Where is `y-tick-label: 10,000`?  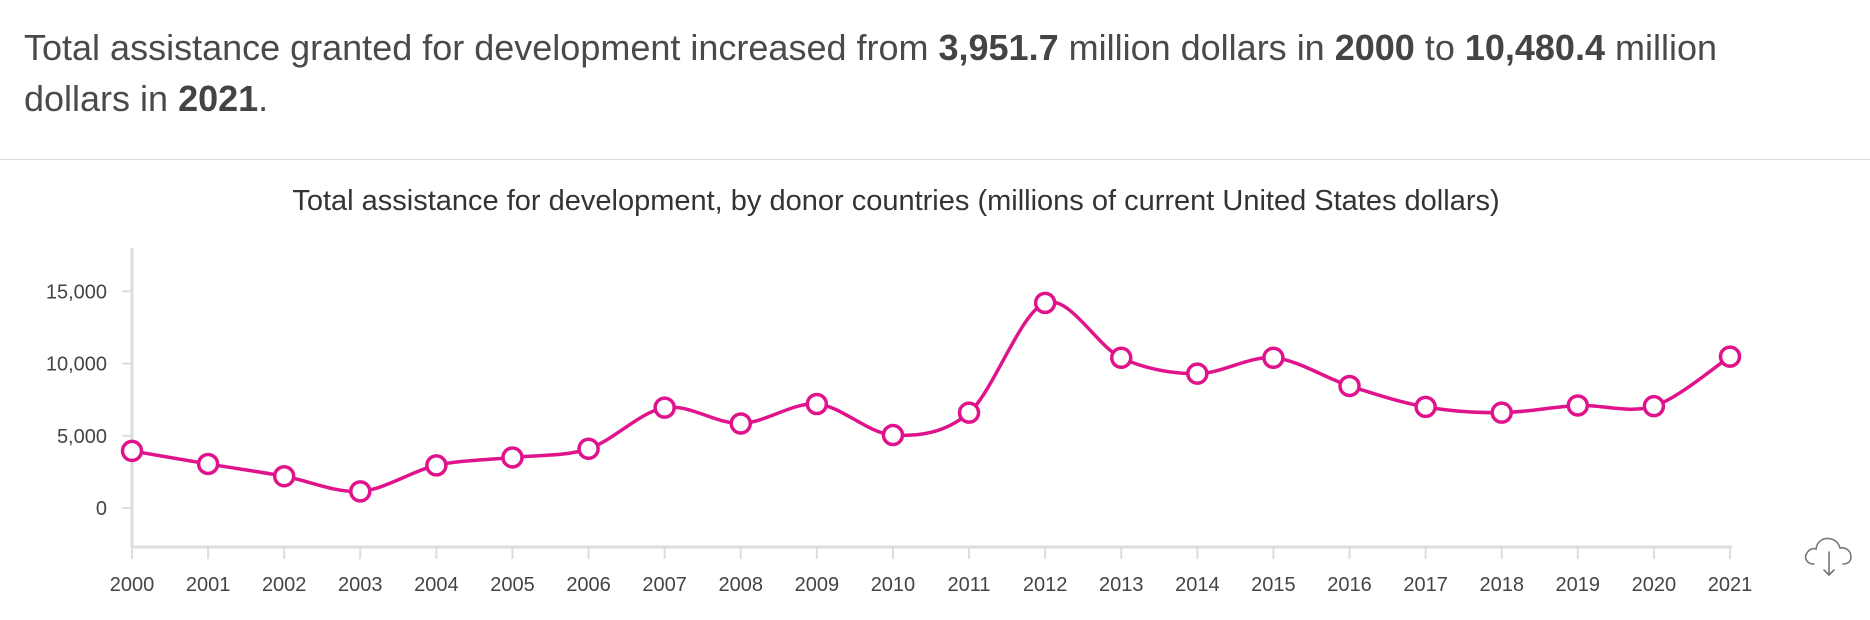
y-tick-label: 10,000 is located at coordinates (76, 365).